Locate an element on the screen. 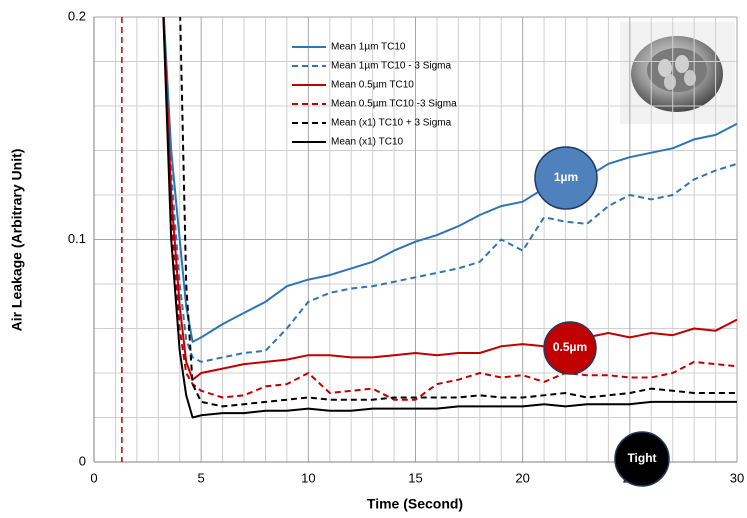 This screenshot has height=518, width=747. x-tick-label: 15 is located at coordinates (415, 477).